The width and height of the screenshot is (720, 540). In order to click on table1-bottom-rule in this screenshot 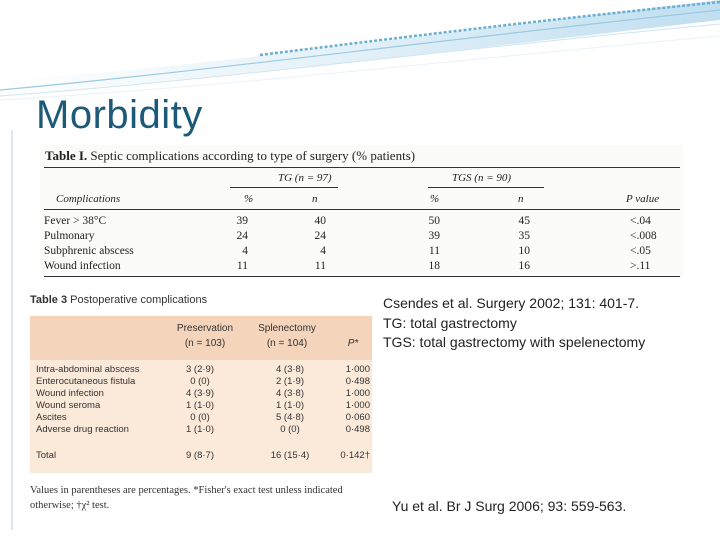, I will do `click(362, 276)`.